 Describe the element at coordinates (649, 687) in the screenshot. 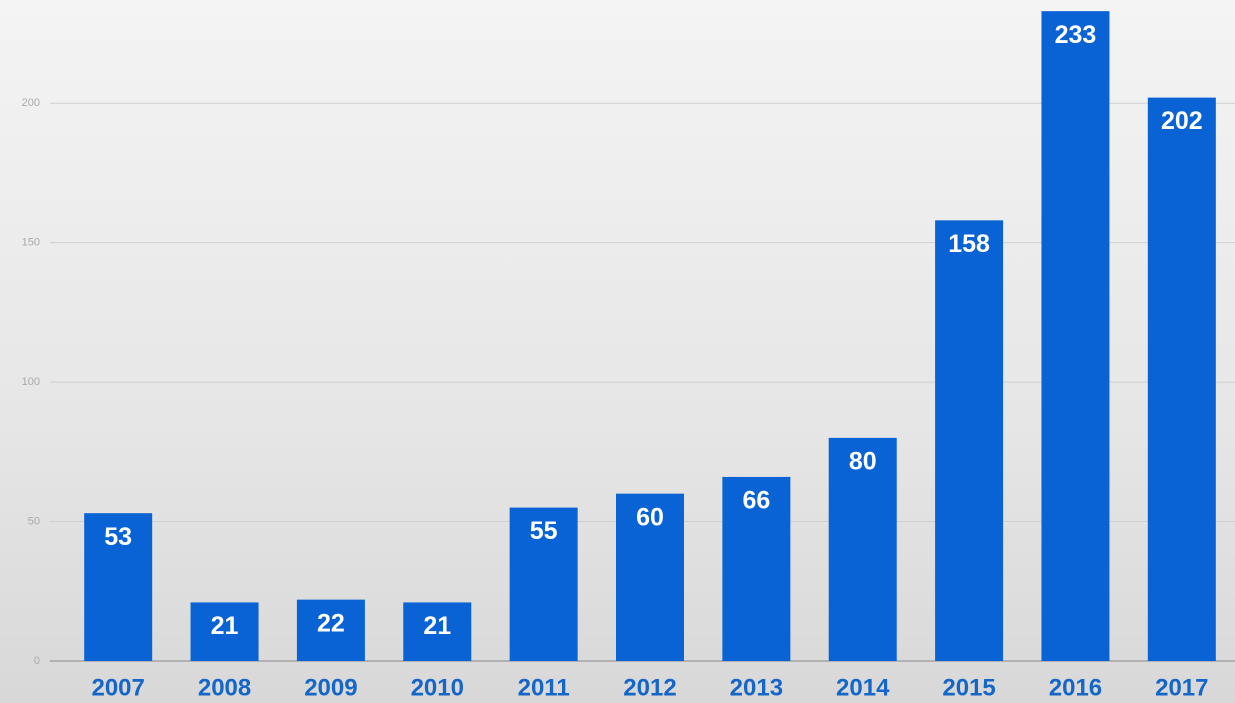

I see `x-tick-label: 2012` at that location.